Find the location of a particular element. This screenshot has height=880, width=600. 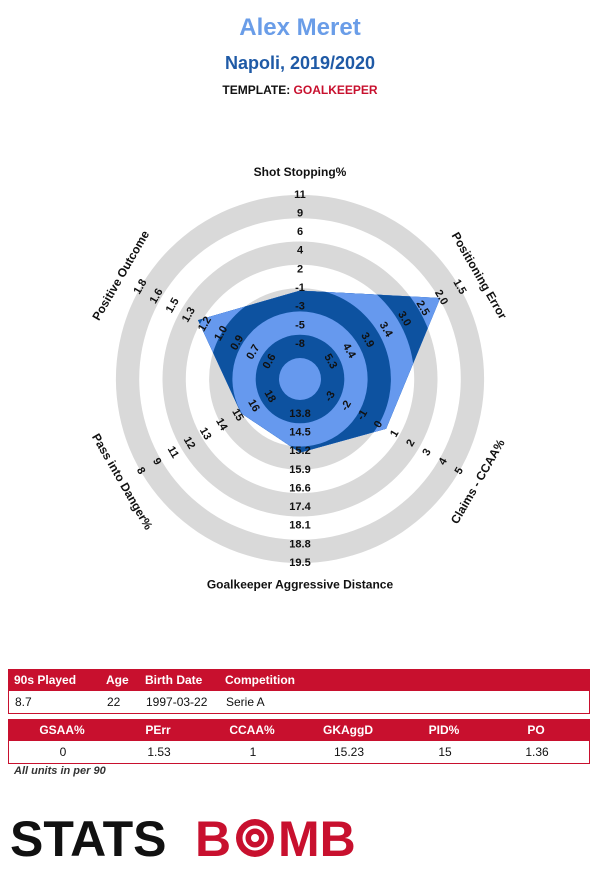

radar-tick-label: -1 is located at coordinates (300, 288).